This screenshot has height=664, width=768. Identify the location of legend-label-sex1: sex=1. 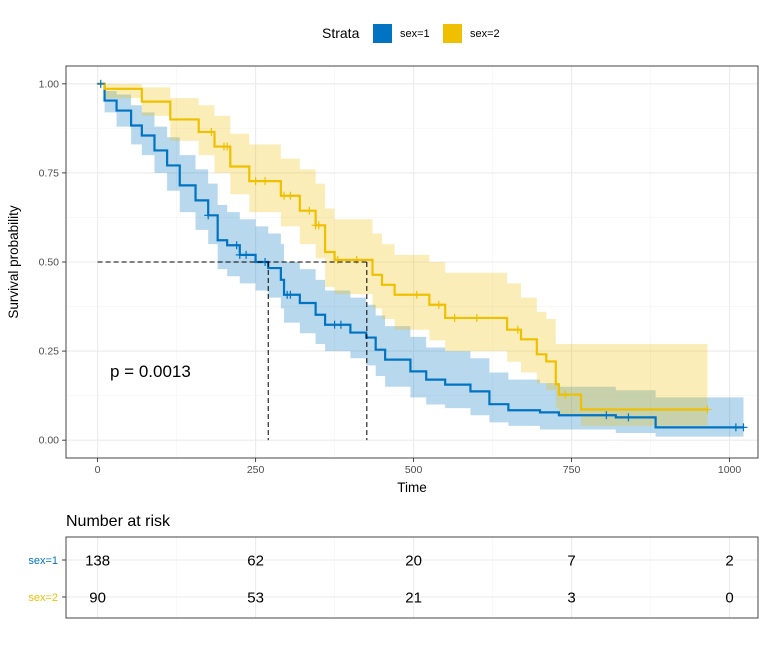
(415, 34).